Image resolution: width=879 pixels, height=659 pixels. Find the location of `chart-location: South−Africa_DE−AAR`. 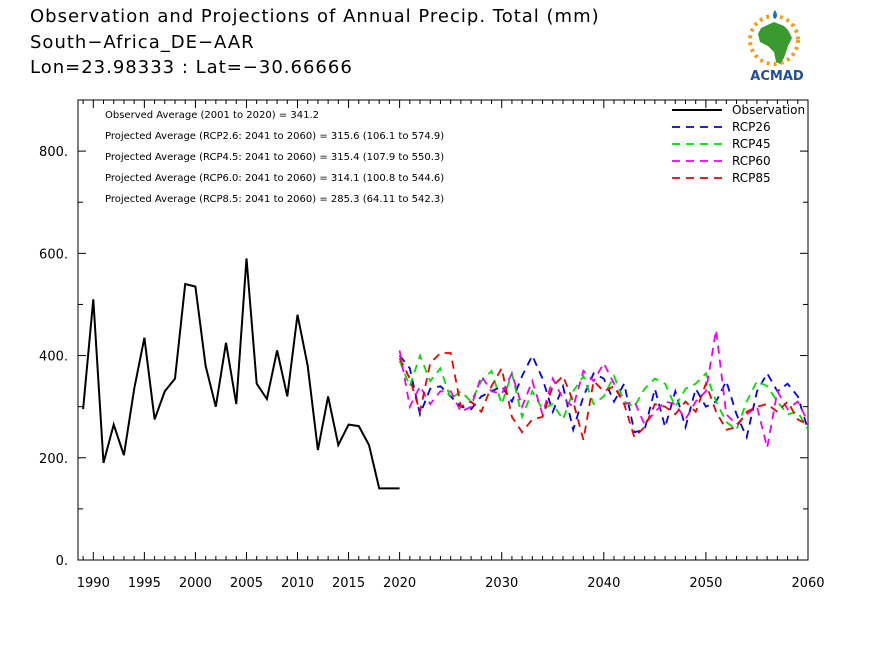

chart-location: South−Africa_DE−AAR is located at coordinates (142, 42).